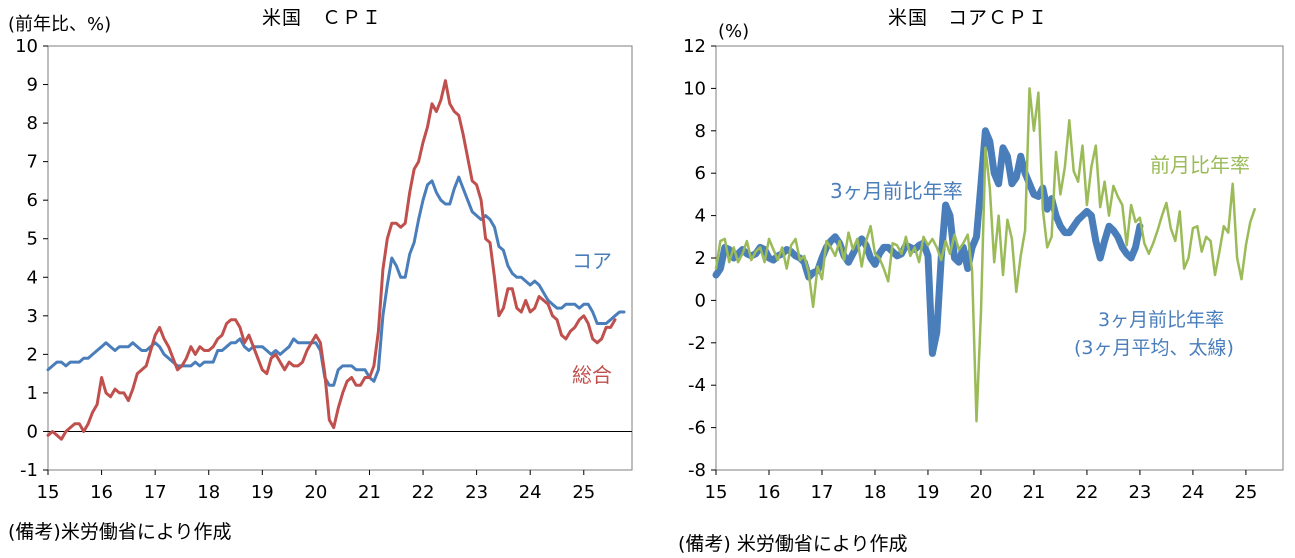  What do you see at coordinates (697, 428) in the screenshot?
I see `y-tick-label: -6` at bounding box center [697, 428].